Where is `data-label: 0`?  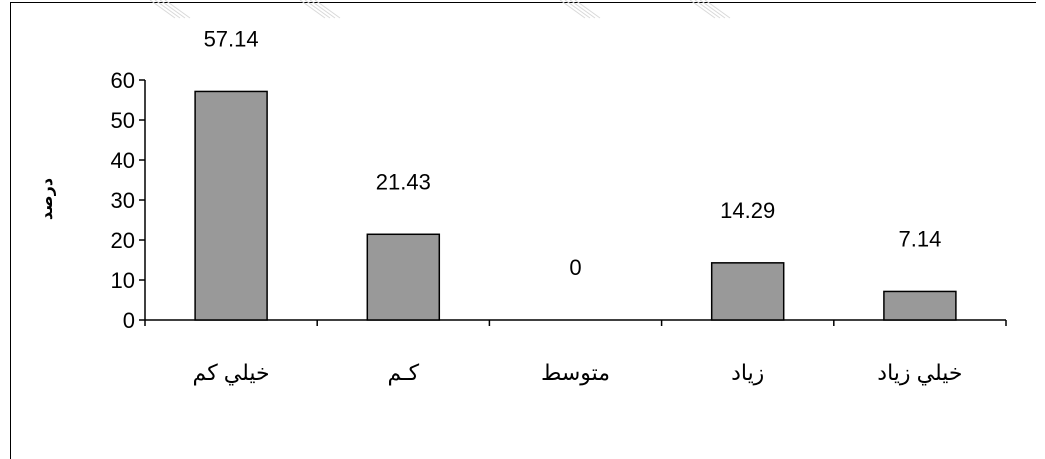
data-label: 0 is located at coordinates (575, 267).